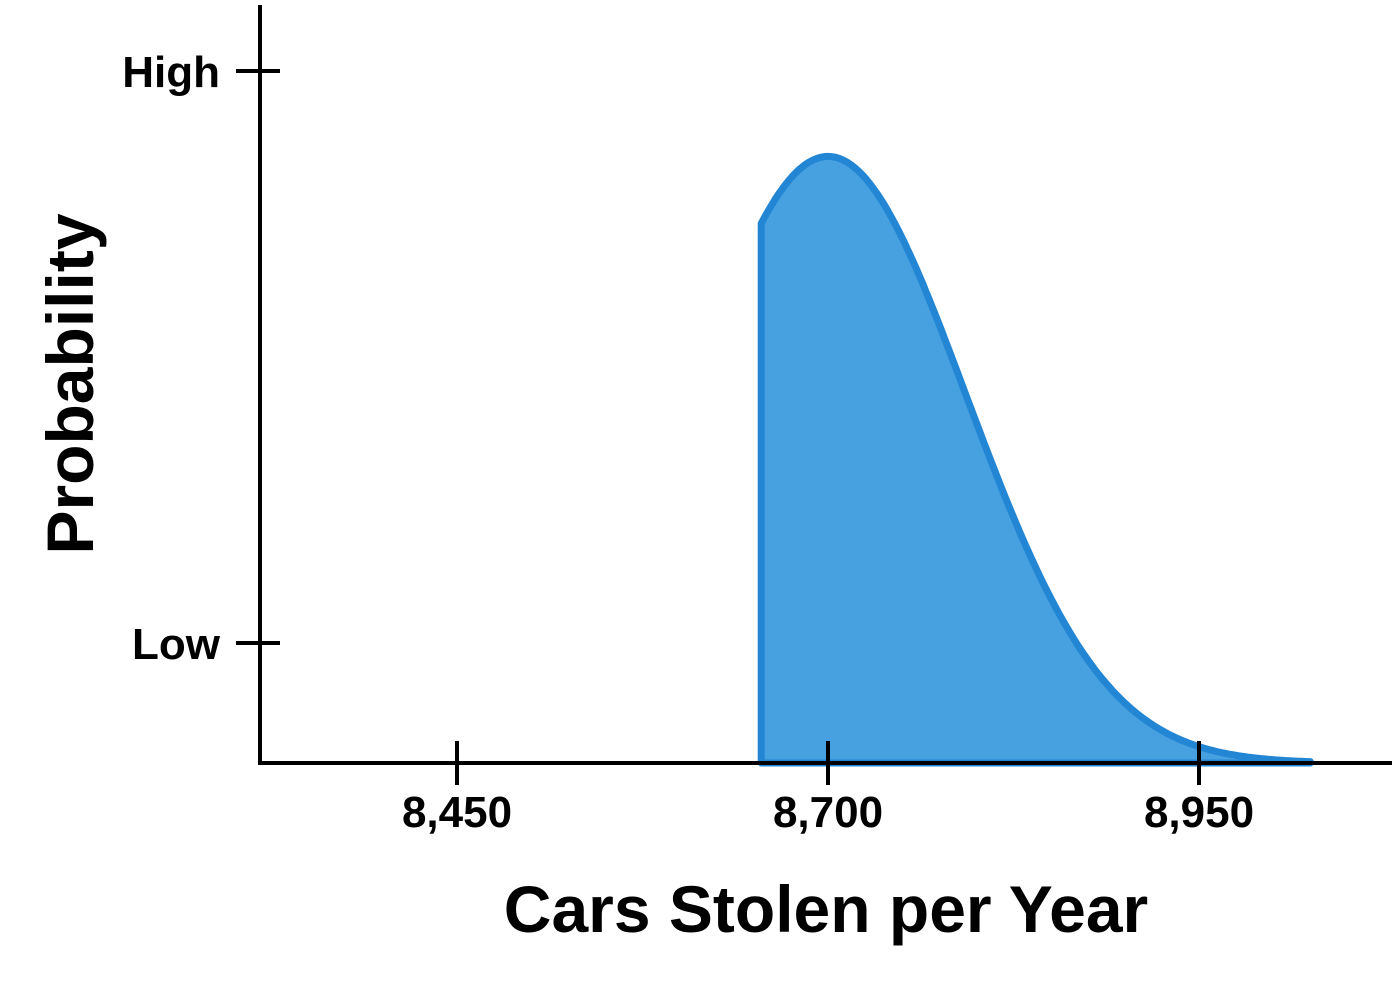  I want to click on x-tick-label: 8,700, so click(828, 812).